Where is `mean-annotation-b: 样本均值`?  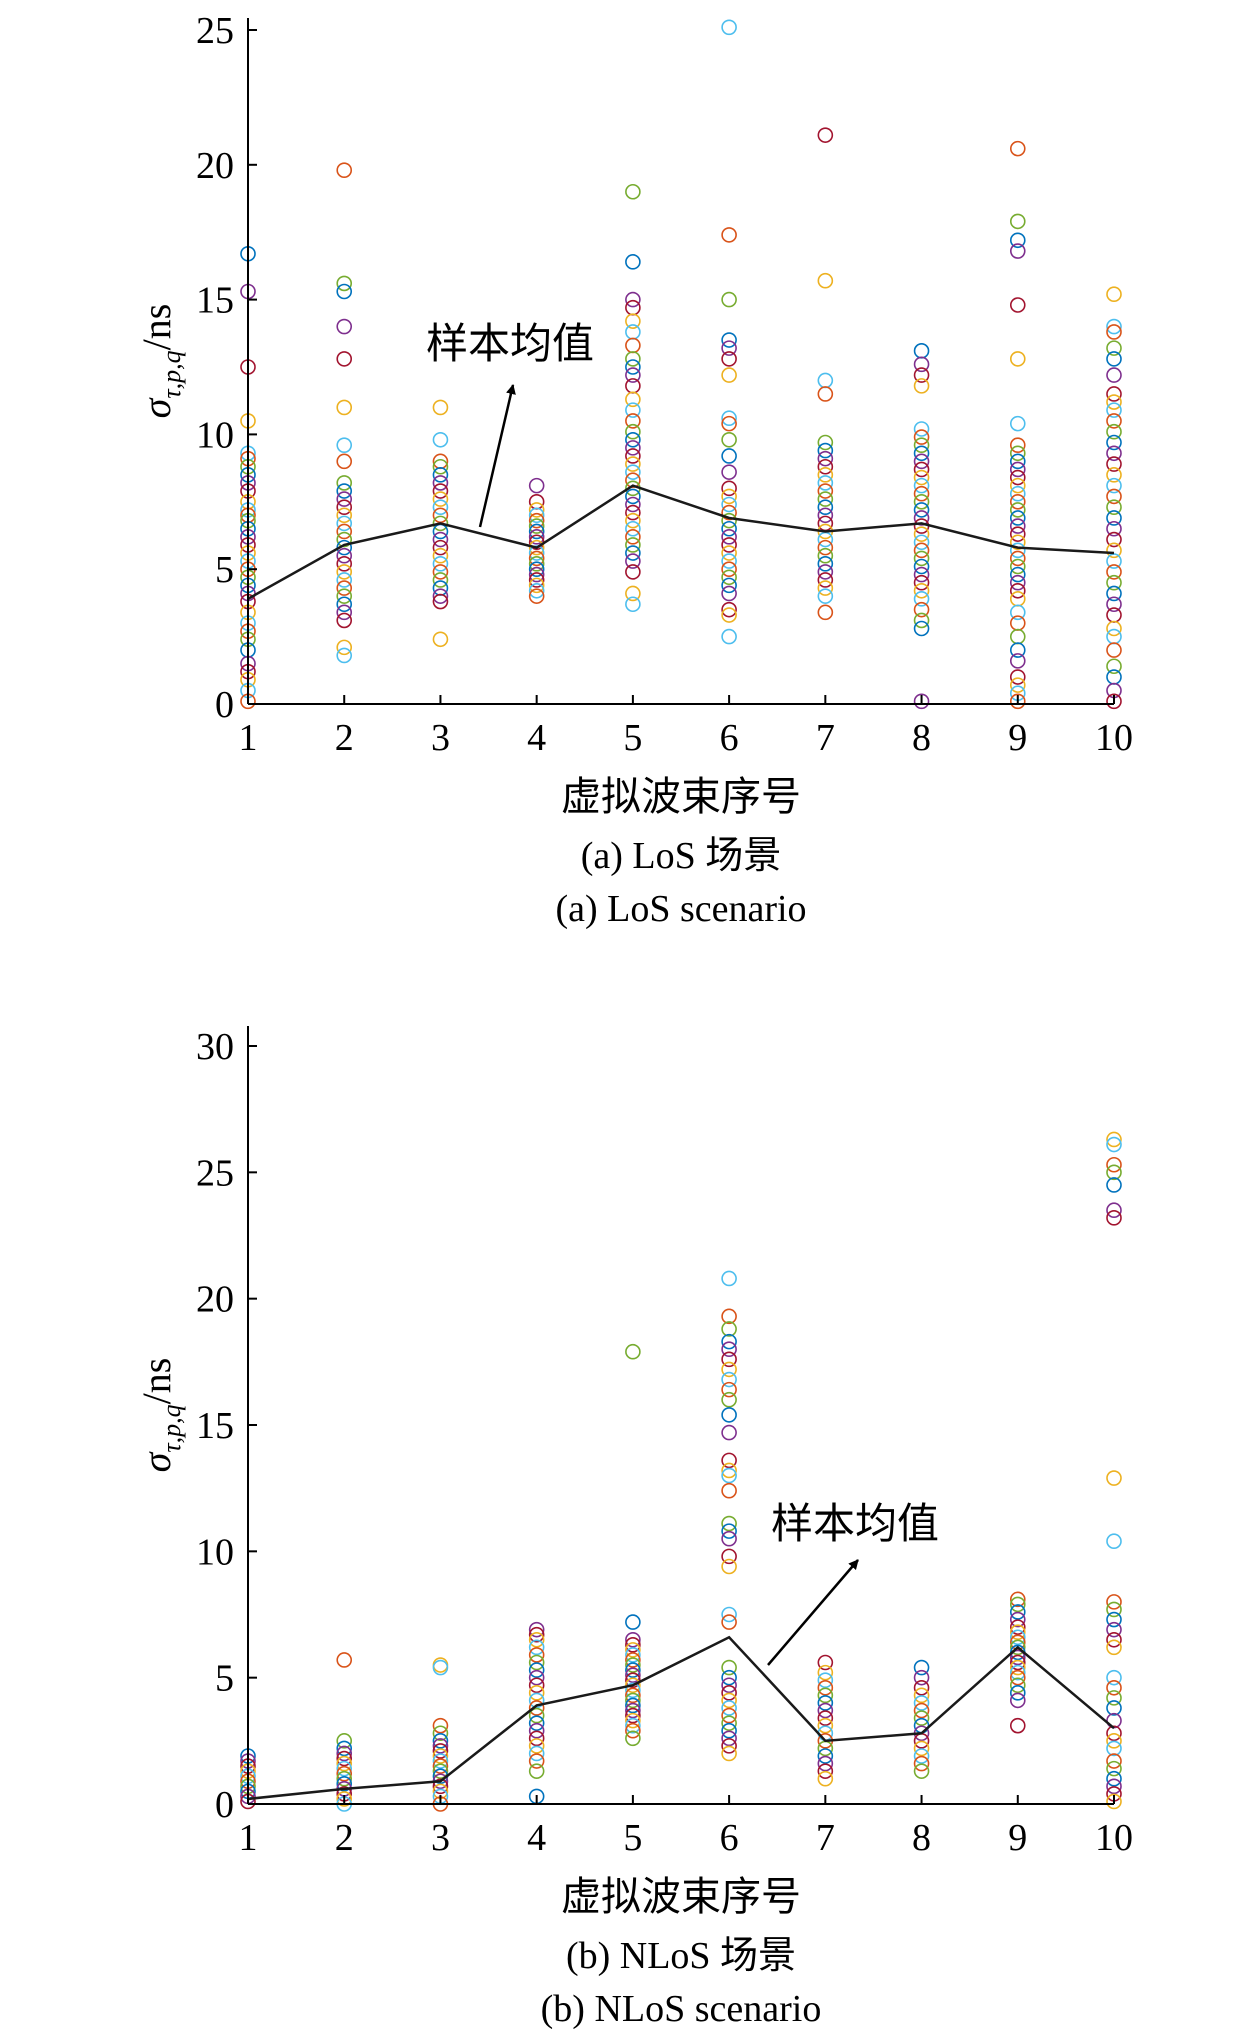
mean-annotation-b: 样本均值 is located at coordinates (855, 1525).